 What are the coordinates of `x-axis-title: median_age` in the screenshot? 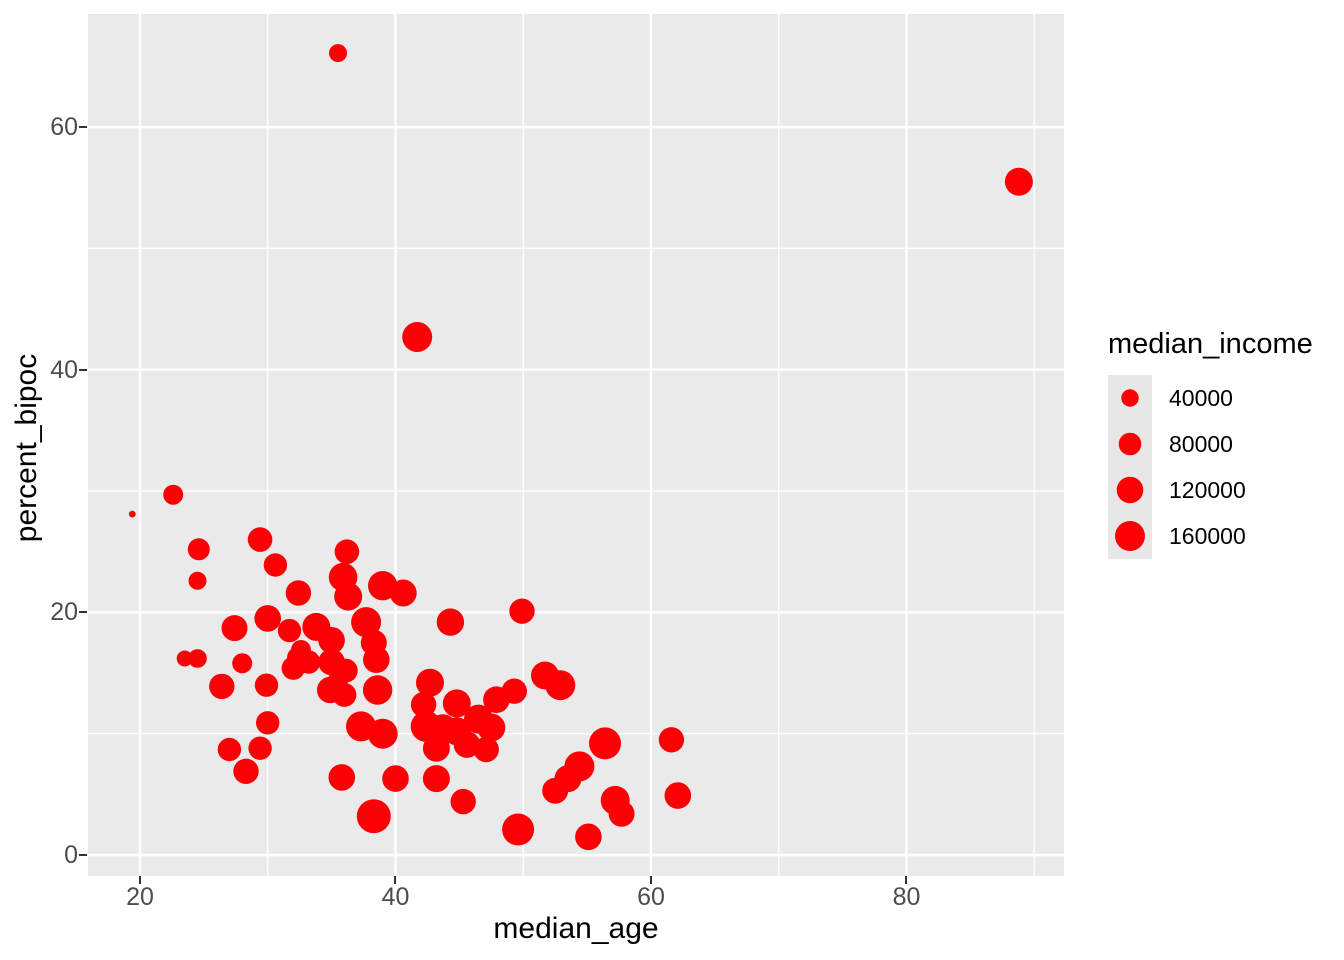 It's located at (576, 928).